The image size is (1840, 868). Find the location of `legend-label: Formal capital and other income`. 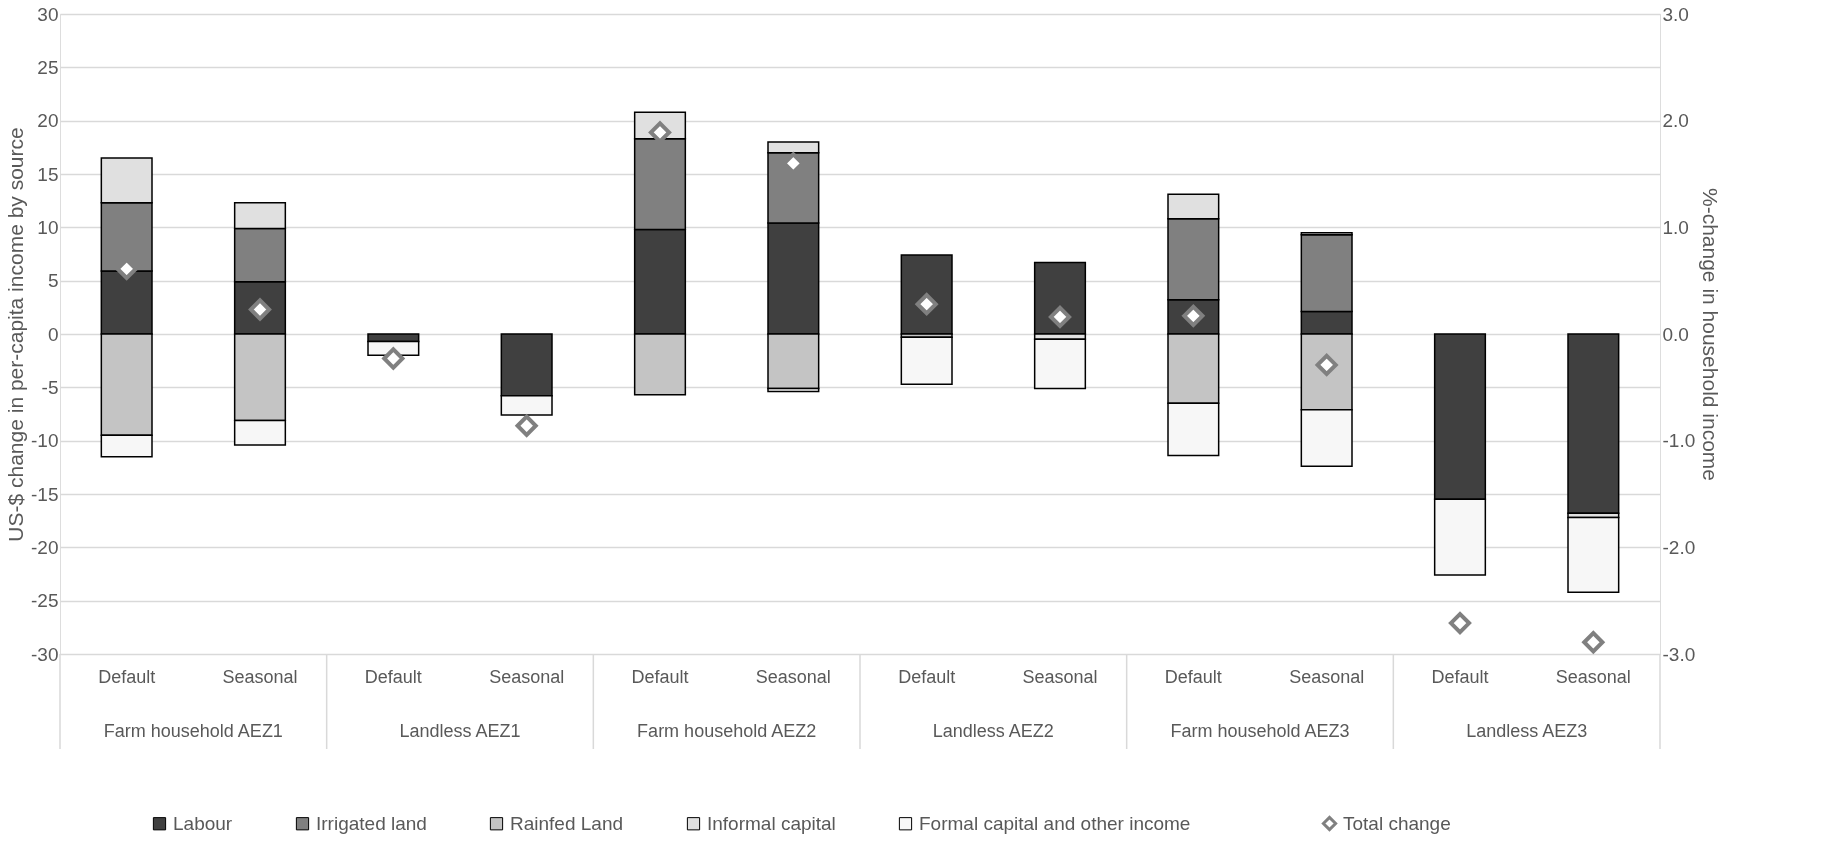

legend-label: Formal capital and other income is located at coordinates (1055, 823).